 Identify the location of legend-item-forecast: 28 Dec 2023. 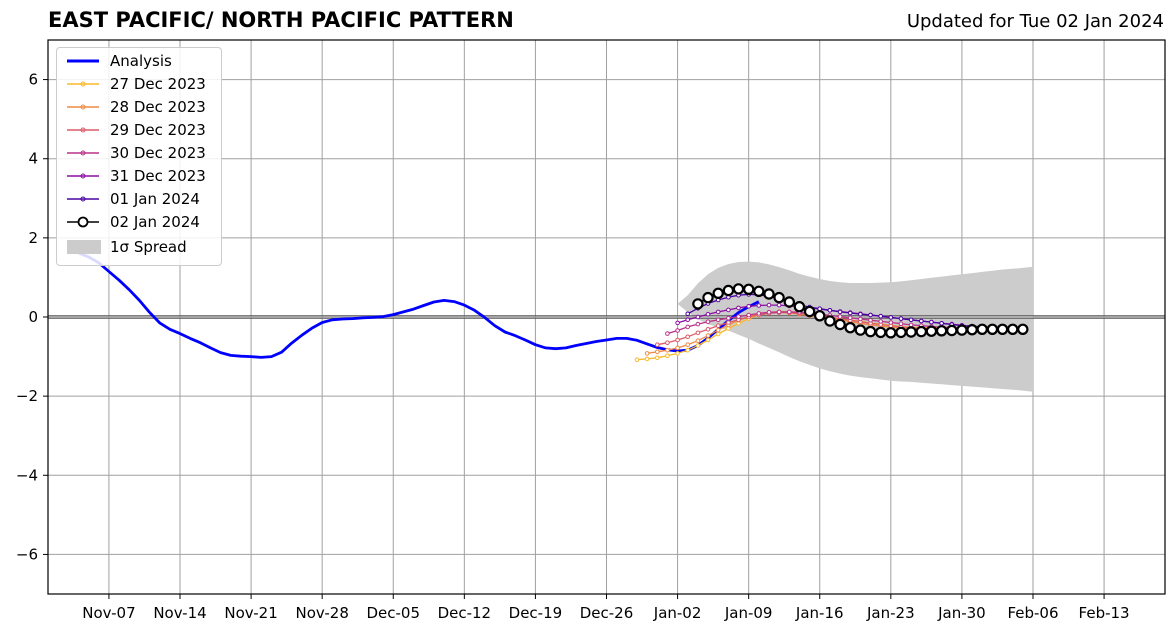
(135, 107).